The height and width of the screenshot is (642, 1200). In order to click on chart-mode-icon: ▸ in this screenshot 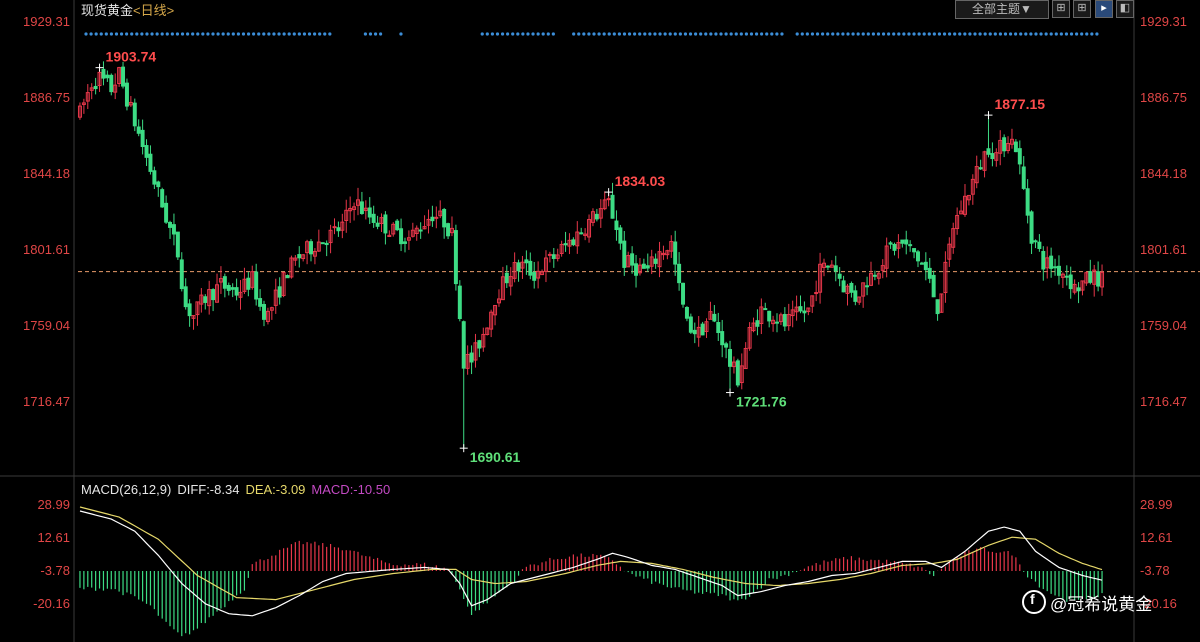, I will do `click(1104, 9)`.